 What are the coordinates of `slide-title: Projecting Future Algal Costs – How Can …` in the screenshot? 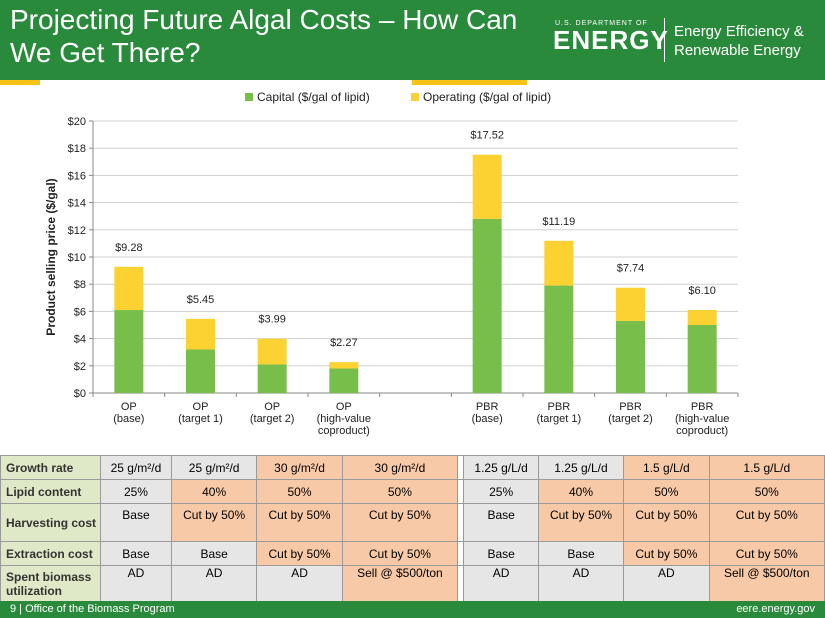 It's located at (263, 36).